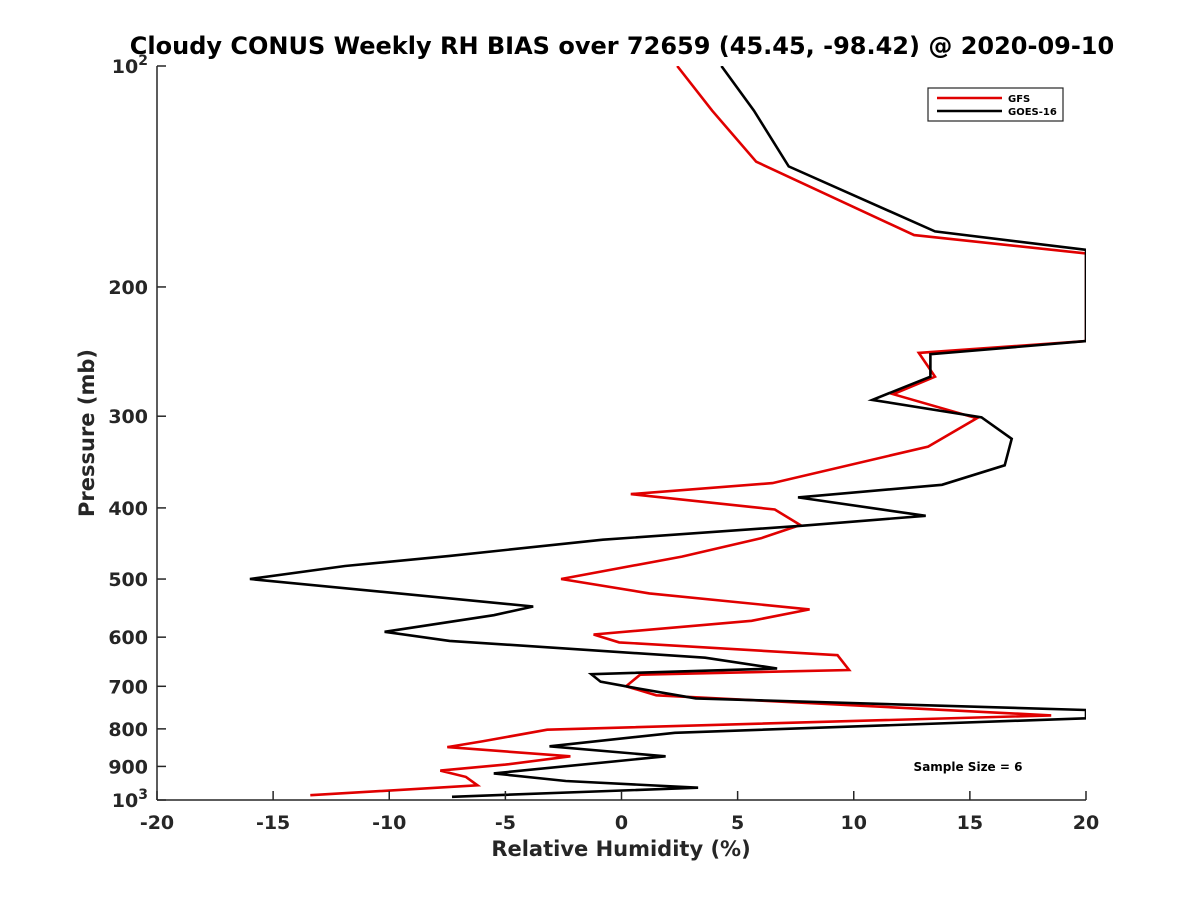  What do you see at coordinates (143, 61) in the screenshot?
I see `y-tick-exponent: 2` at bounding box center [143, 61].